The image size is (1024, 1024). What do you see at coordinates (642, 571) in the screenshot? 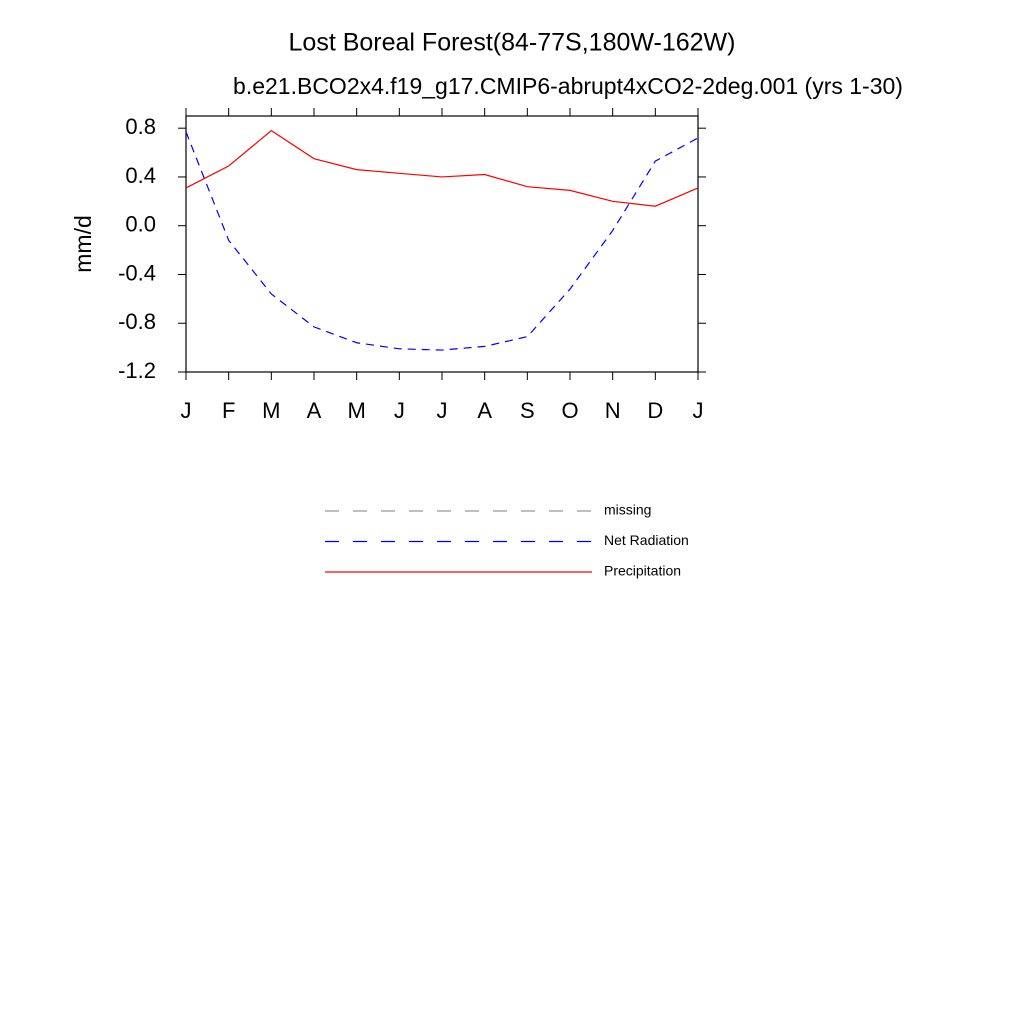
I see `legend-label: Precipitation` at bounding box center [642, 571].